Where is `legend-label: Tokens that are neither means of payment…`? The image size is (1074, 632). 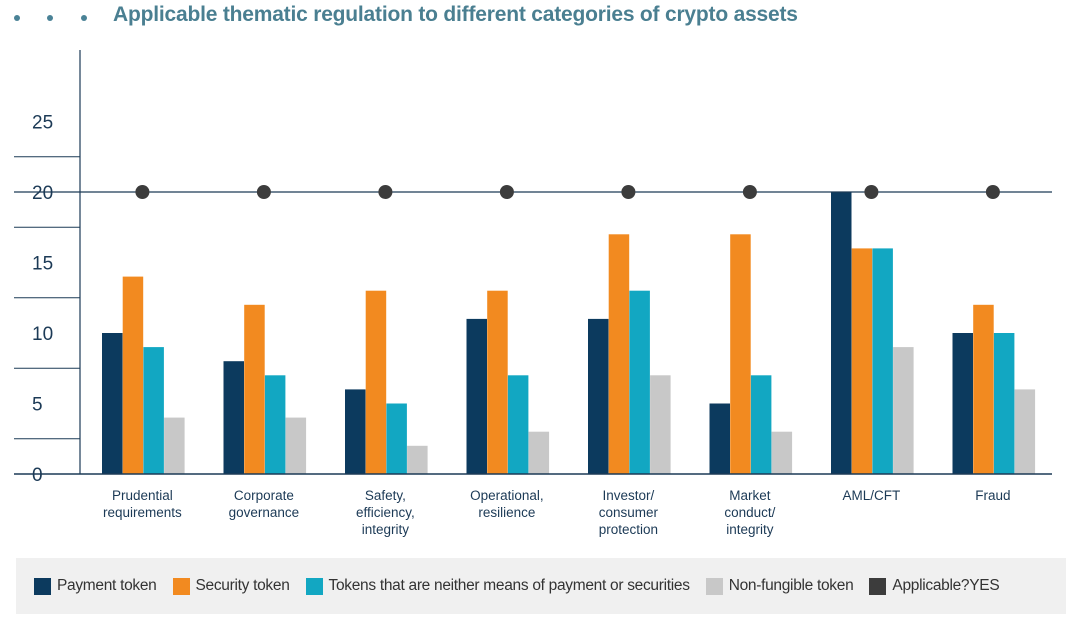
legend-label: Tokens that are neither means of payment… is located at coordinates (509, 585).